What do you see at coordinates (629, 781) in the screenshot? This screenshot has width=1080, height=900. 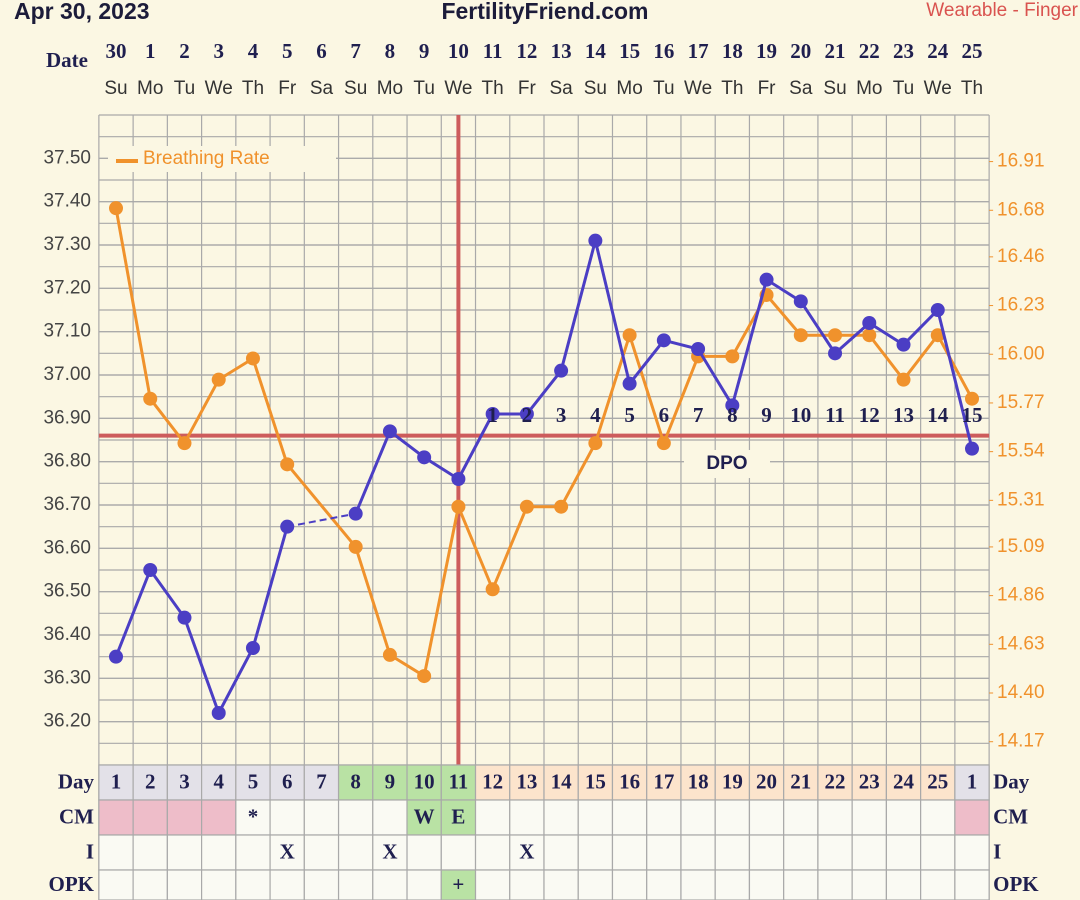 I see `cell-text: 16` at bounding box center [629, 781].